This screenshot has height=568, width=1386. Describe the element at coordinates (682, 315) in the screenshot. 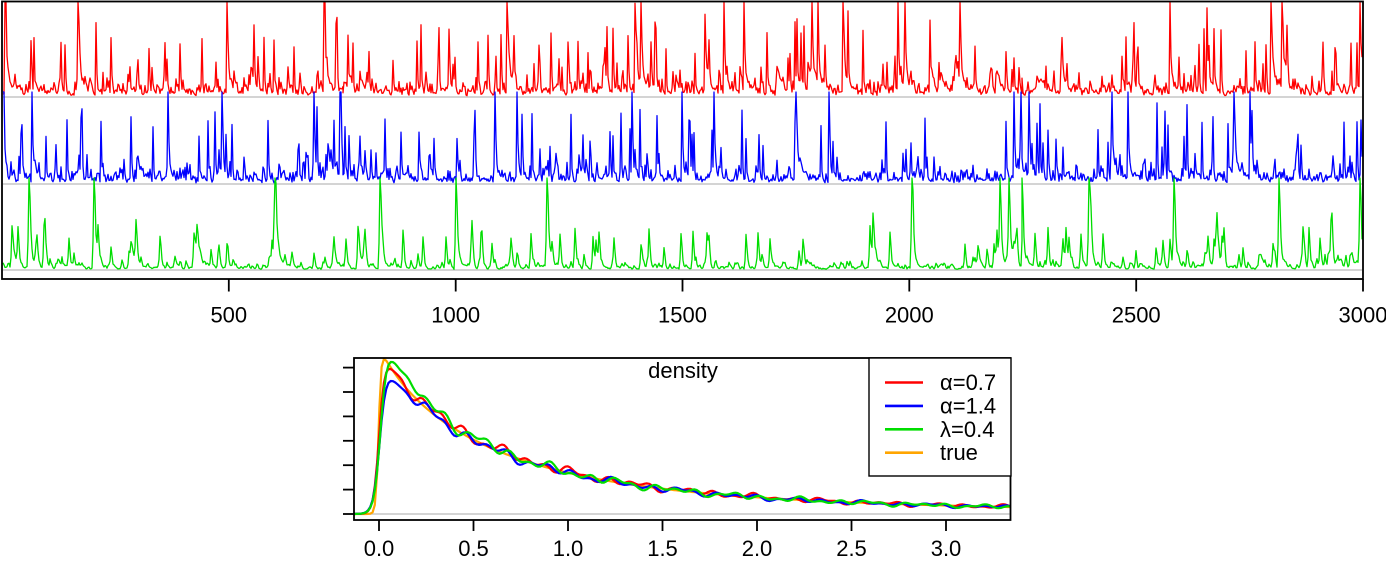

I see `svg-text: 1500` at that location.